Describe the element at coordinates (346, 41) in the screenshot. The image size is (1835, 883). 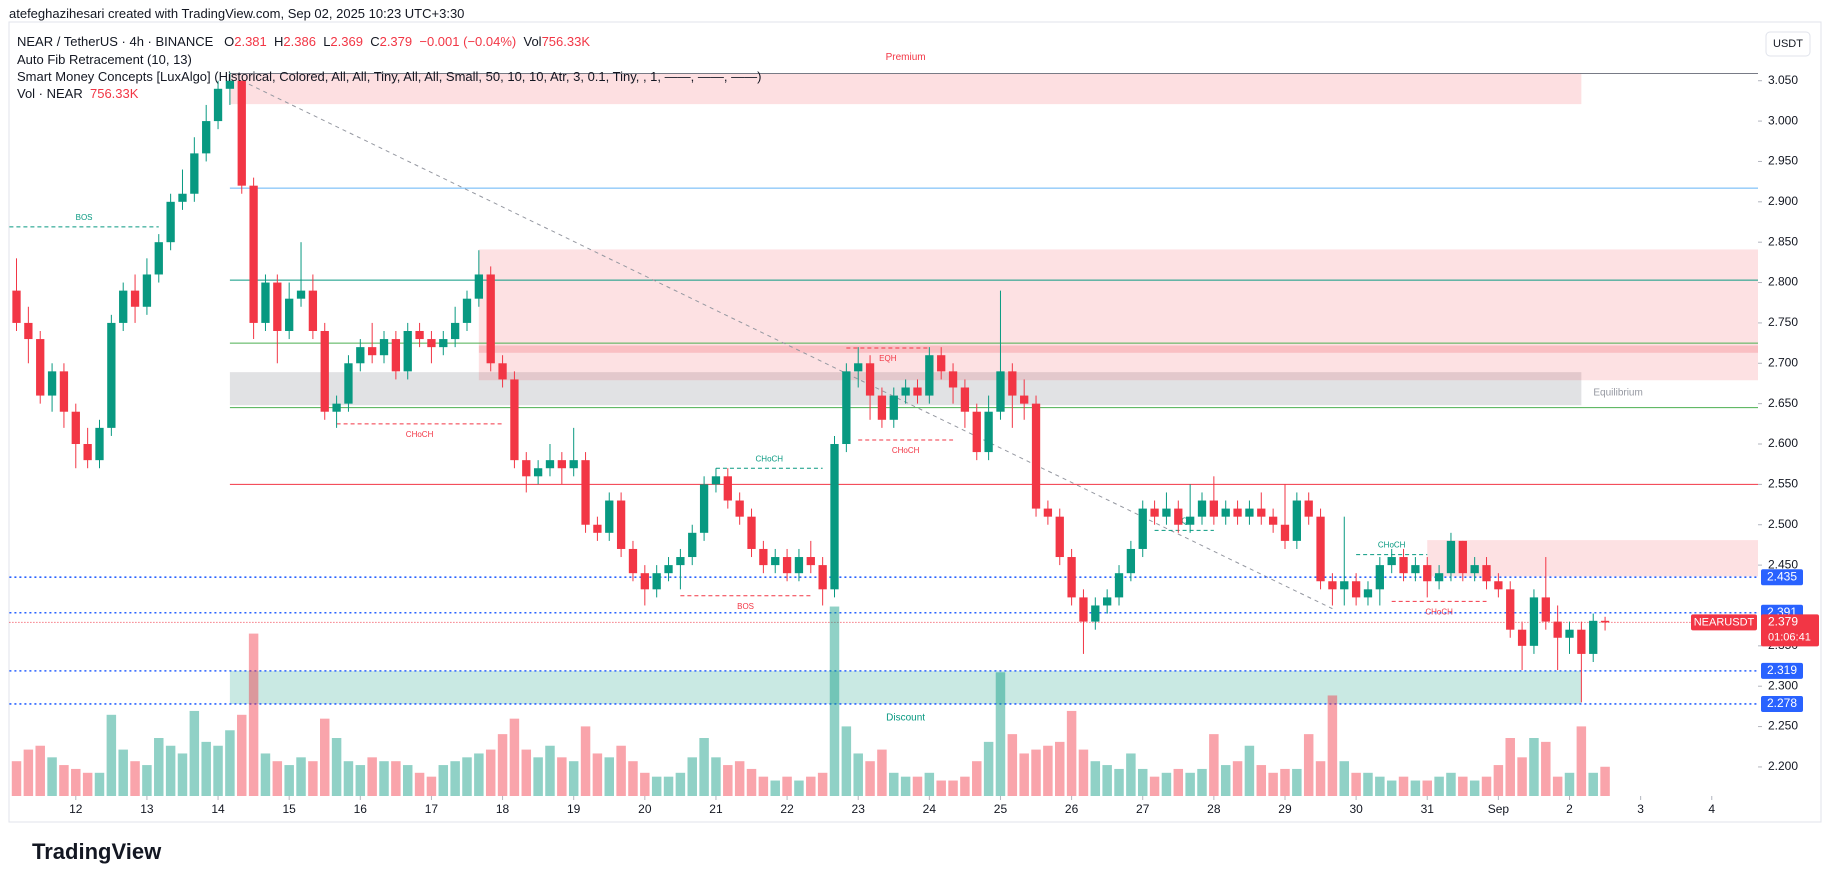
I see `l-value: 2.369` at that location.